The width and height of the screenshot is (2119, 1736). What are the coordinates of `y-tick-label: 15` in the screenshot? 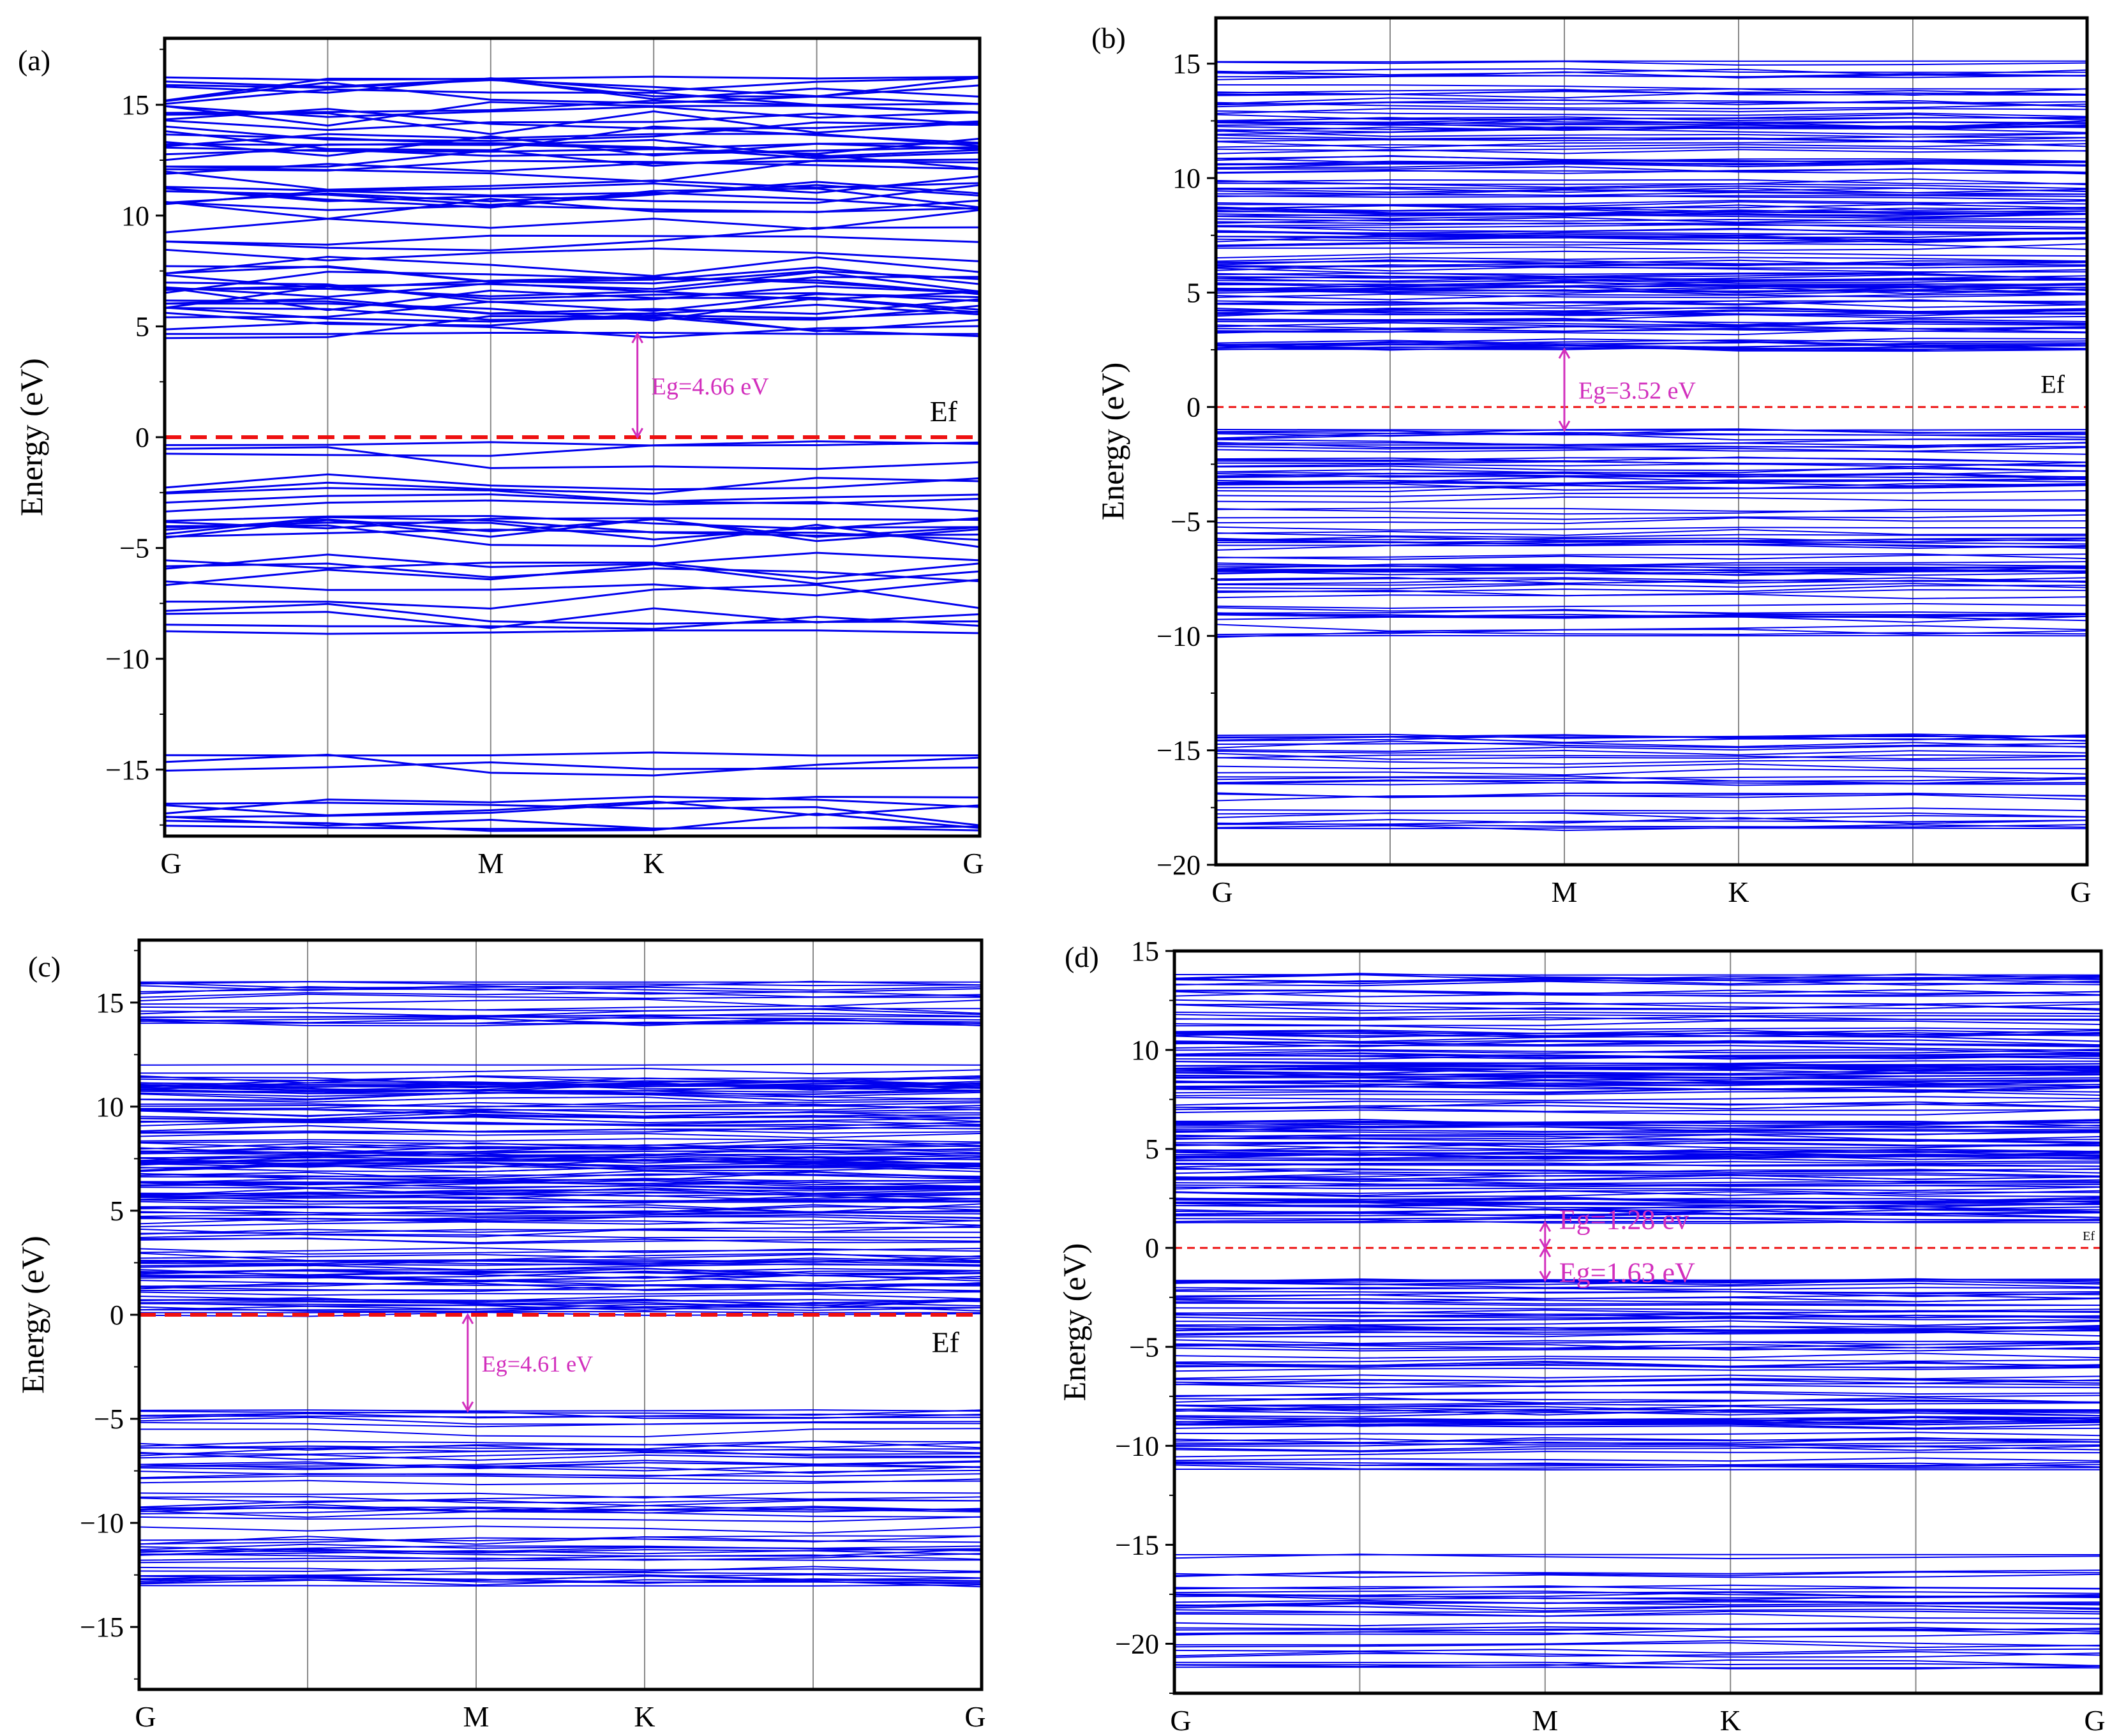 It's located at (110, 1003).